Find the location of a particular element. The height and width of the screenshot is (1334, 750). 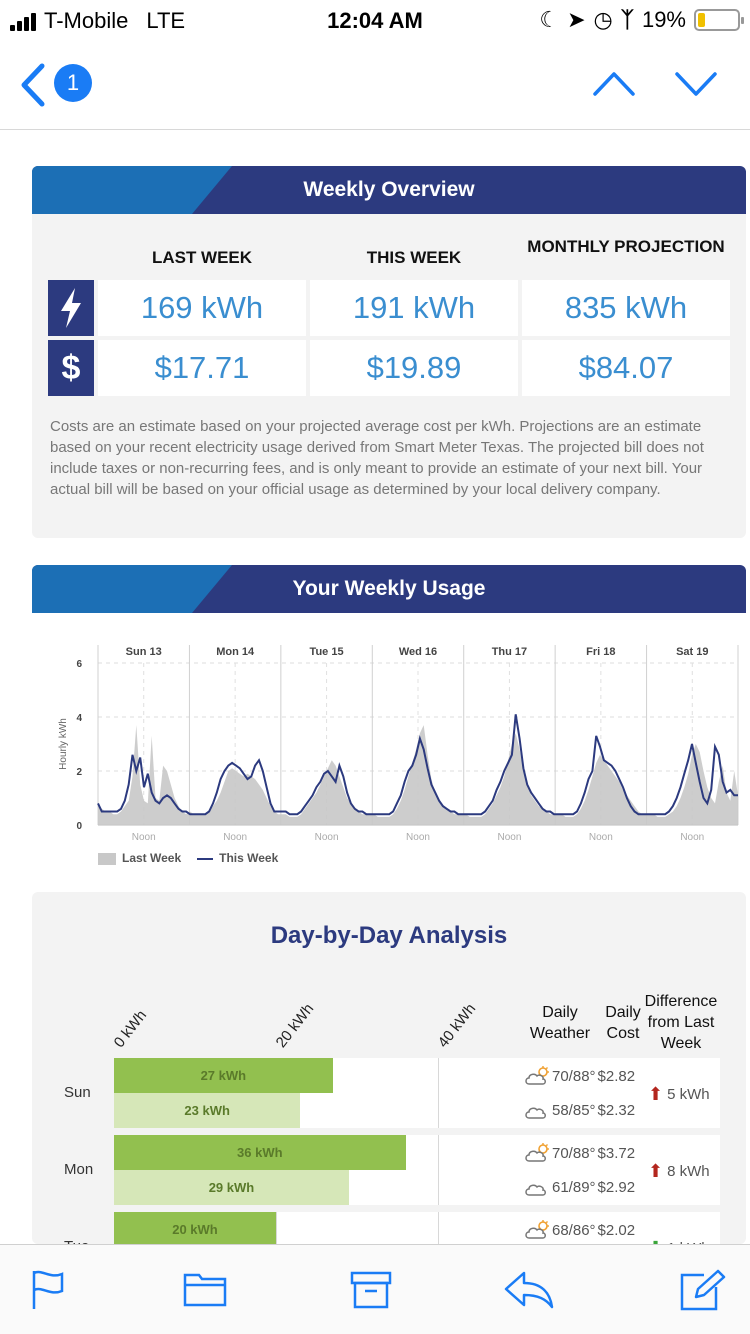

series-line-this-week is located at coordinates (417, 765).